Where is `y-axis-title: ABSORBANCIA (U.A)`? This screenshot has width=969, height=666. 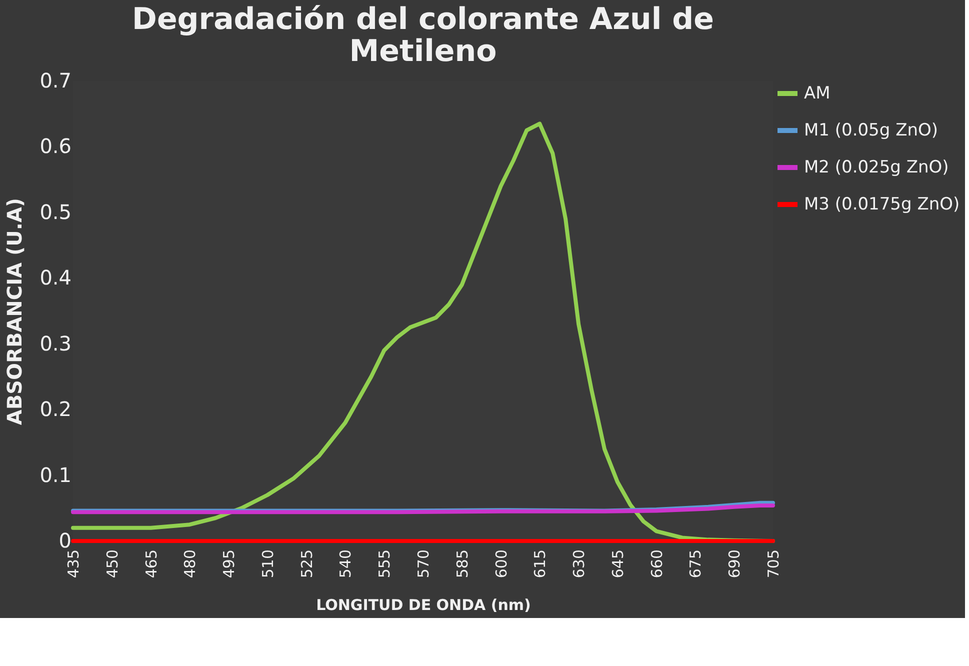
y-axis-title: ABSORBANCIA (U.A) is located at coordinates (14, 312).